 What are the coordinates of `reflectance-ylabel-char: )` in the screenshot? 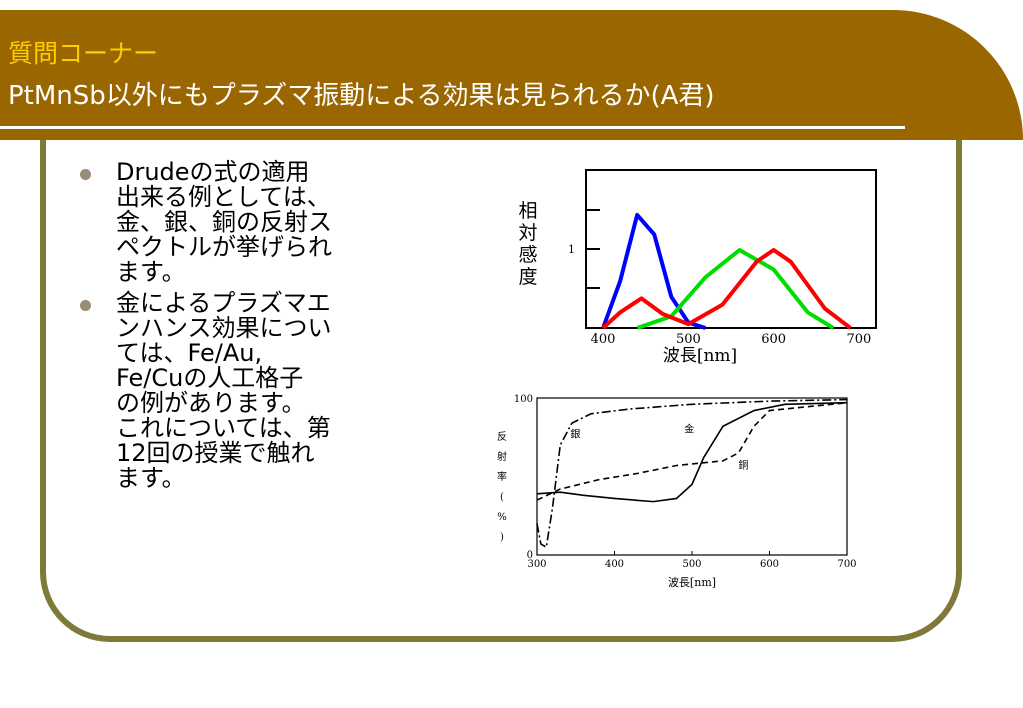 It's located at (502, 537).